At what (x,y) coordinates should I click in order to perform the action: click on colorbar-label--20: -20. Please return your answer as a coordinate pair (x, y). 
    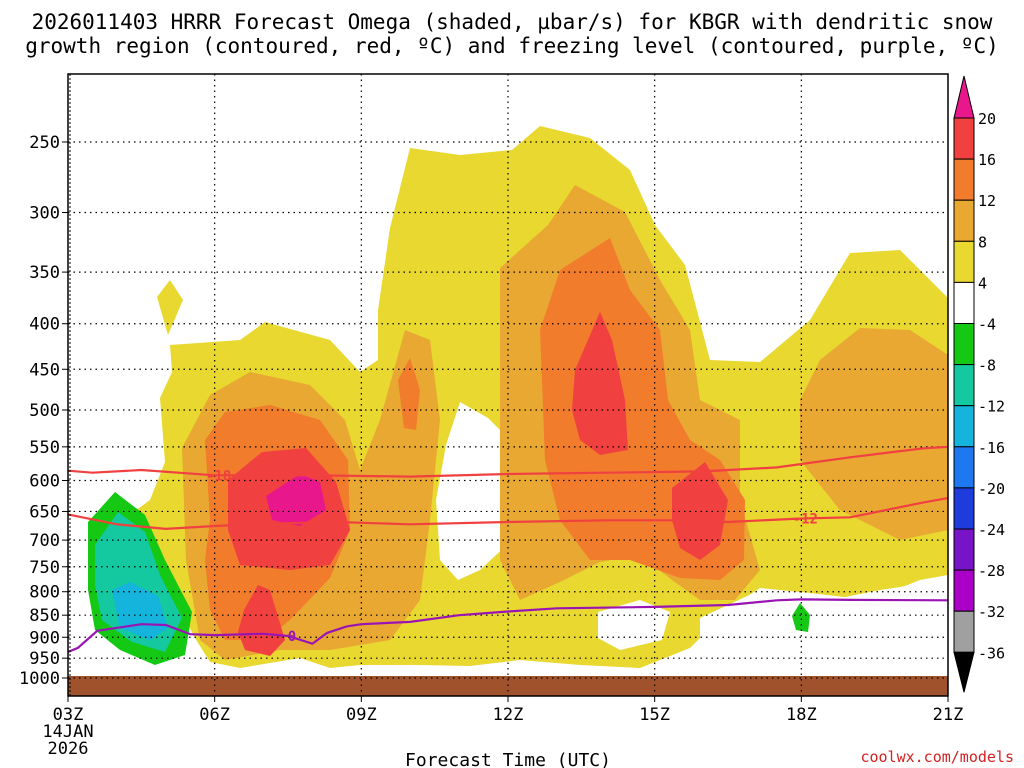
    Looking at the image, I should click on (991, 489).